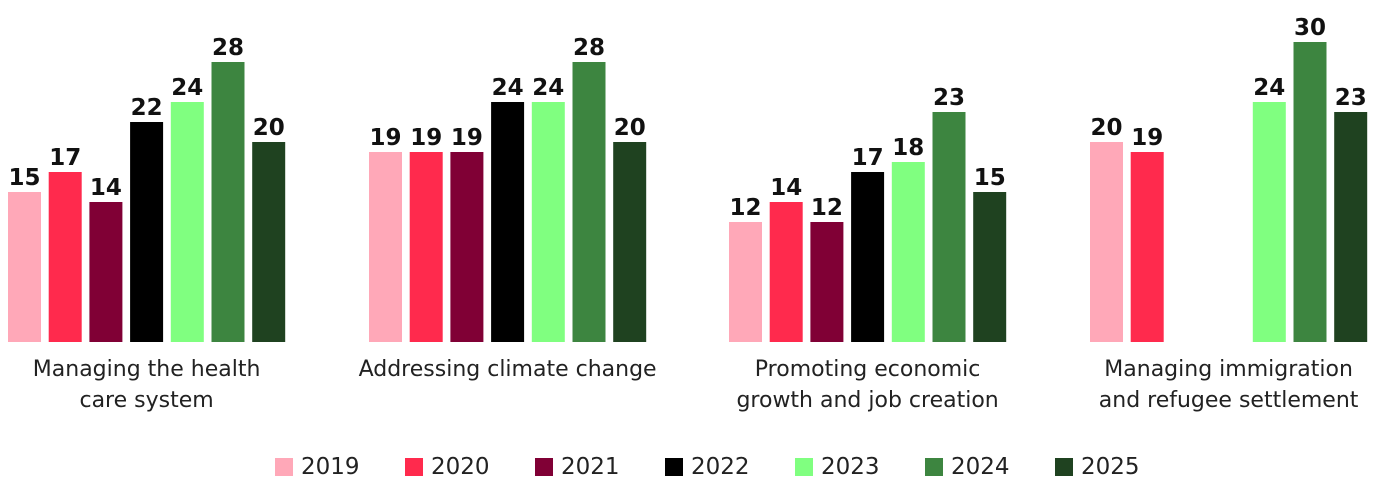 This screenshot has width=1395, height=489. Describe the element at coordinates (827, 208) in the screenshot. I see `value-label-2021-cat2: 12` at that location.